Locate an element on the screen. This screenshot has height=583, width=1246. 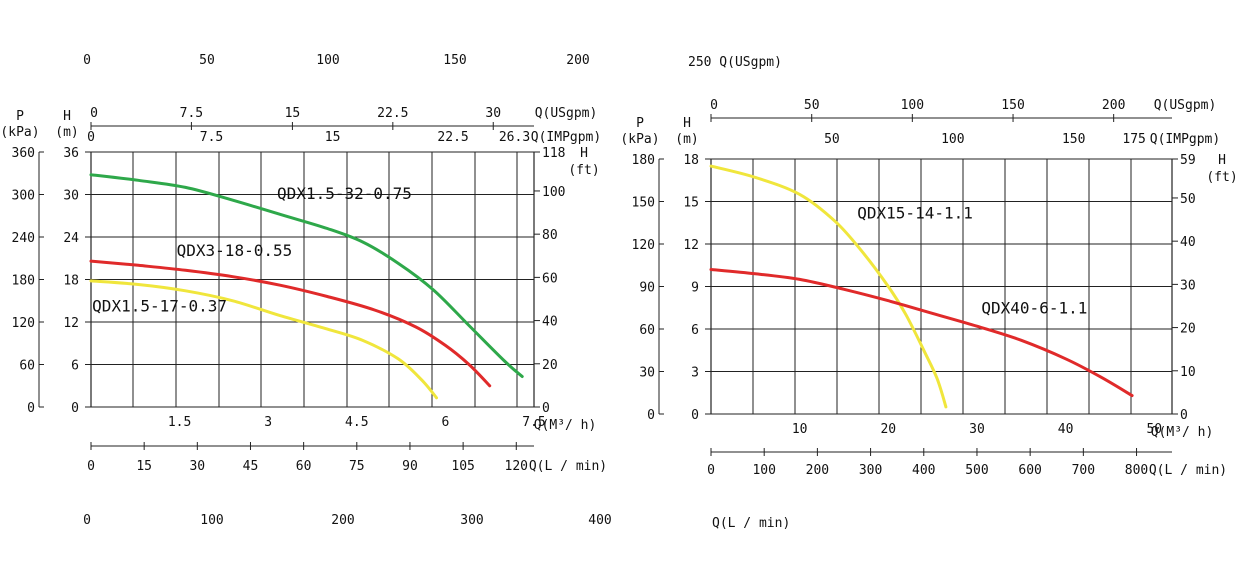
series-line-QDX15-14-1.1 is located at coordinates (828, 286).